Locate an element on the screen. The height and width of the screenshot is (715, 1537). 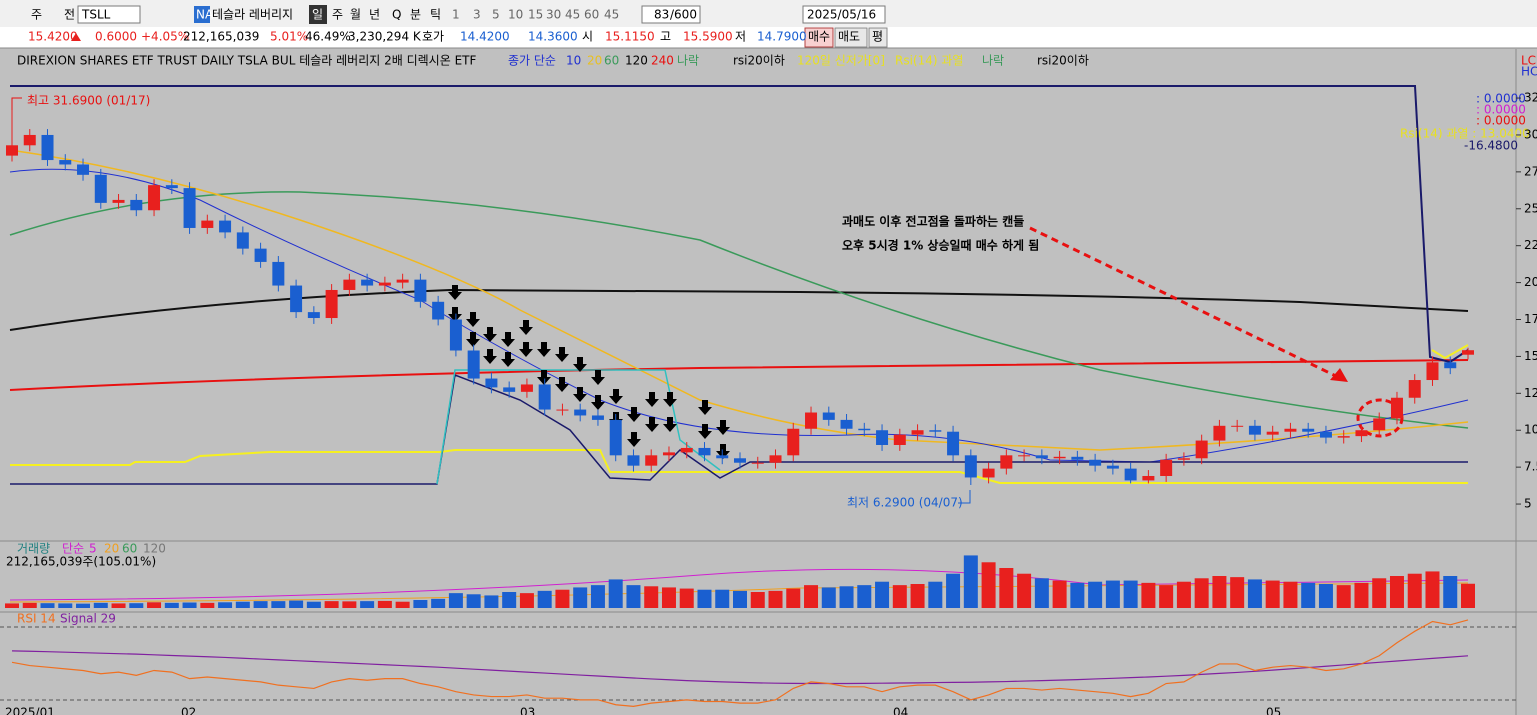
label: 평 is located at coordinates (877, 37).